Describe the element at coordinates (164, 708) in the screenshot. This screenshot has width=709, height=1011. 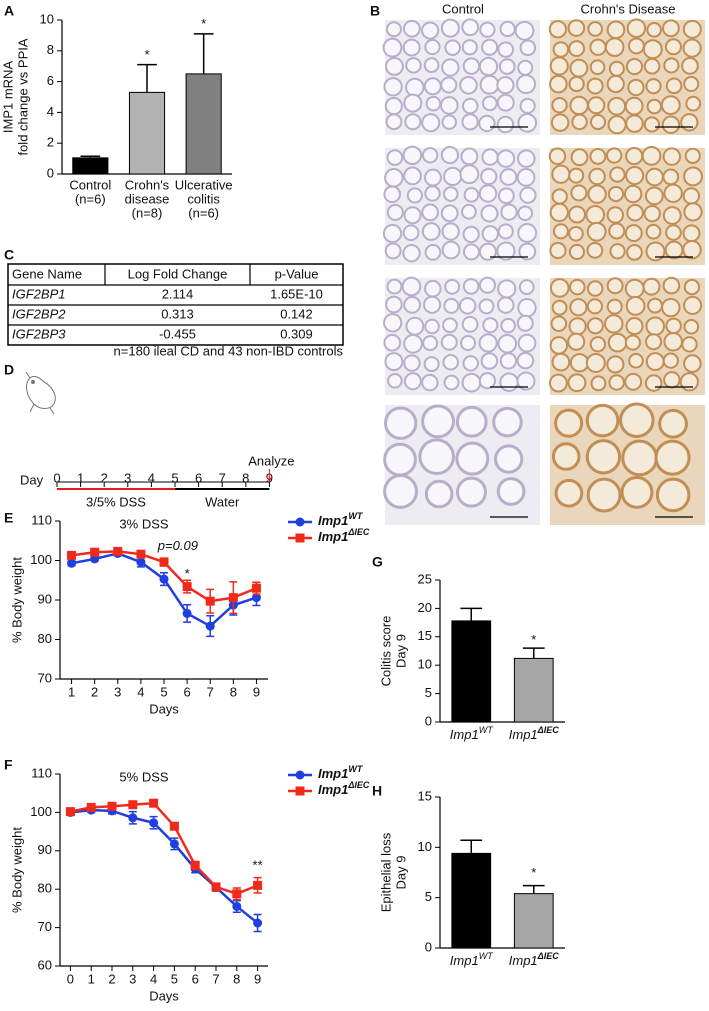
I see `x-axis-label: Days` at that location.